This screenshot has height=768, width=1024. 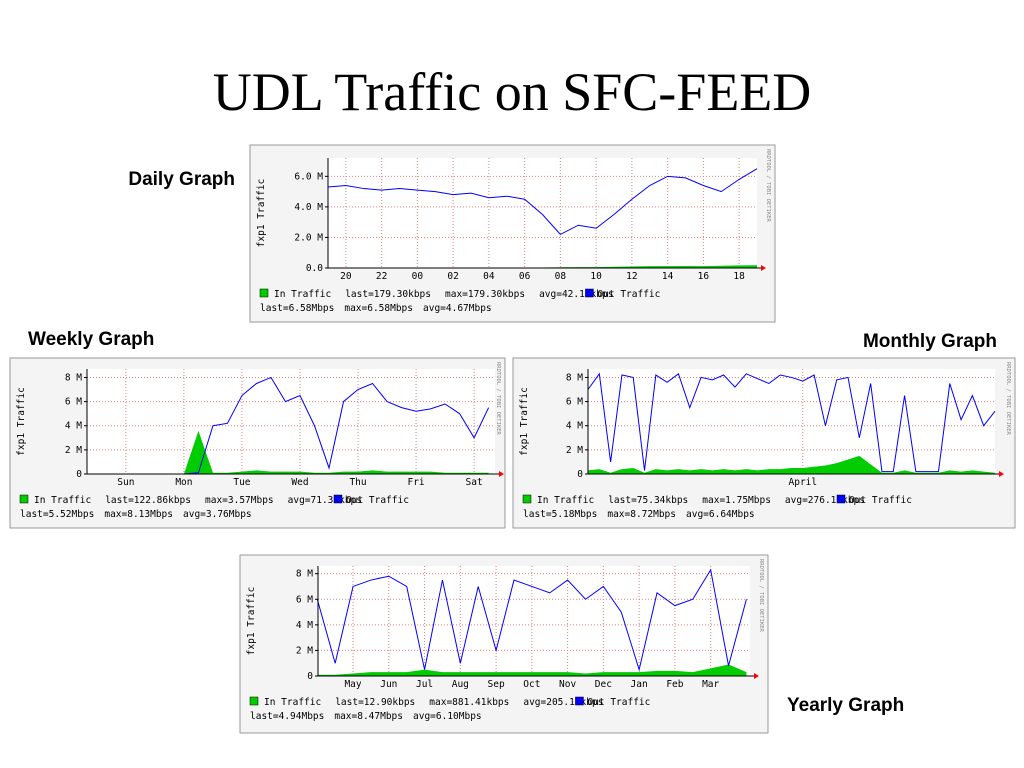 What do you see at coordinates (641, 514) in the screenshot?
I see `legend-stat: max=8.72Mbps` at bounding box center [641, 514].